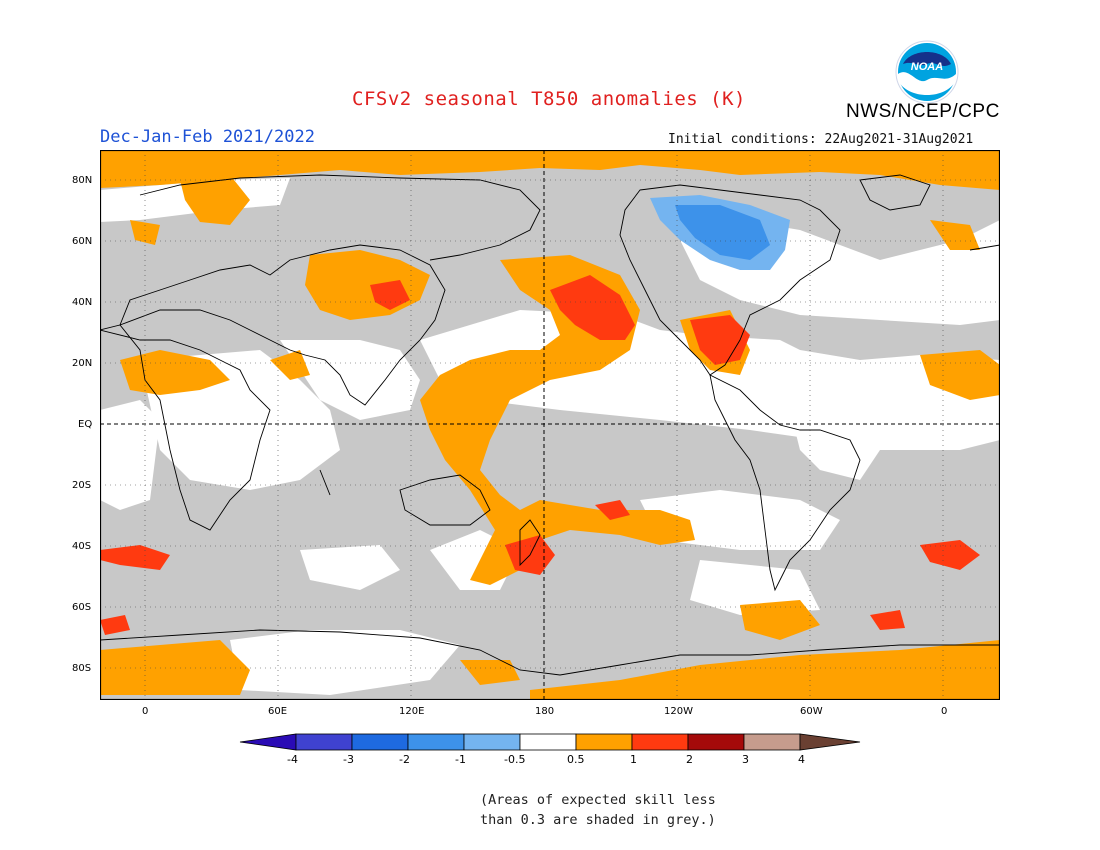  I want to click on lon-label: 180, so click(545, 711).